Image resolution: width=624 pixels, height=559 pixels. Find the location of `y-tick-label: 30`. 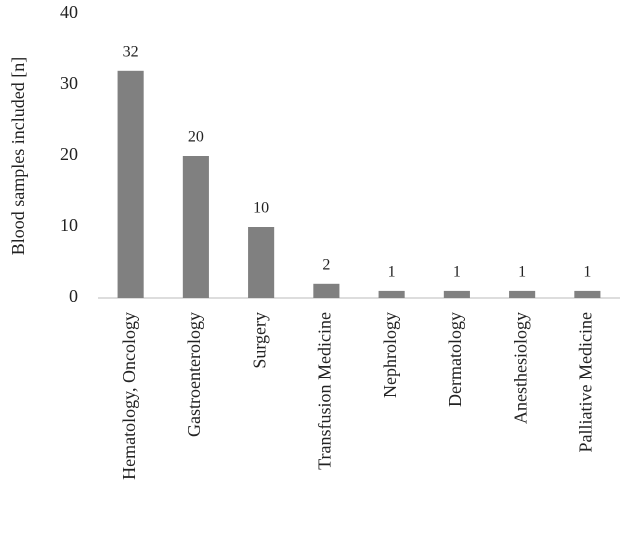

y-tick-label: 30 is located at coordinates (69, 83).